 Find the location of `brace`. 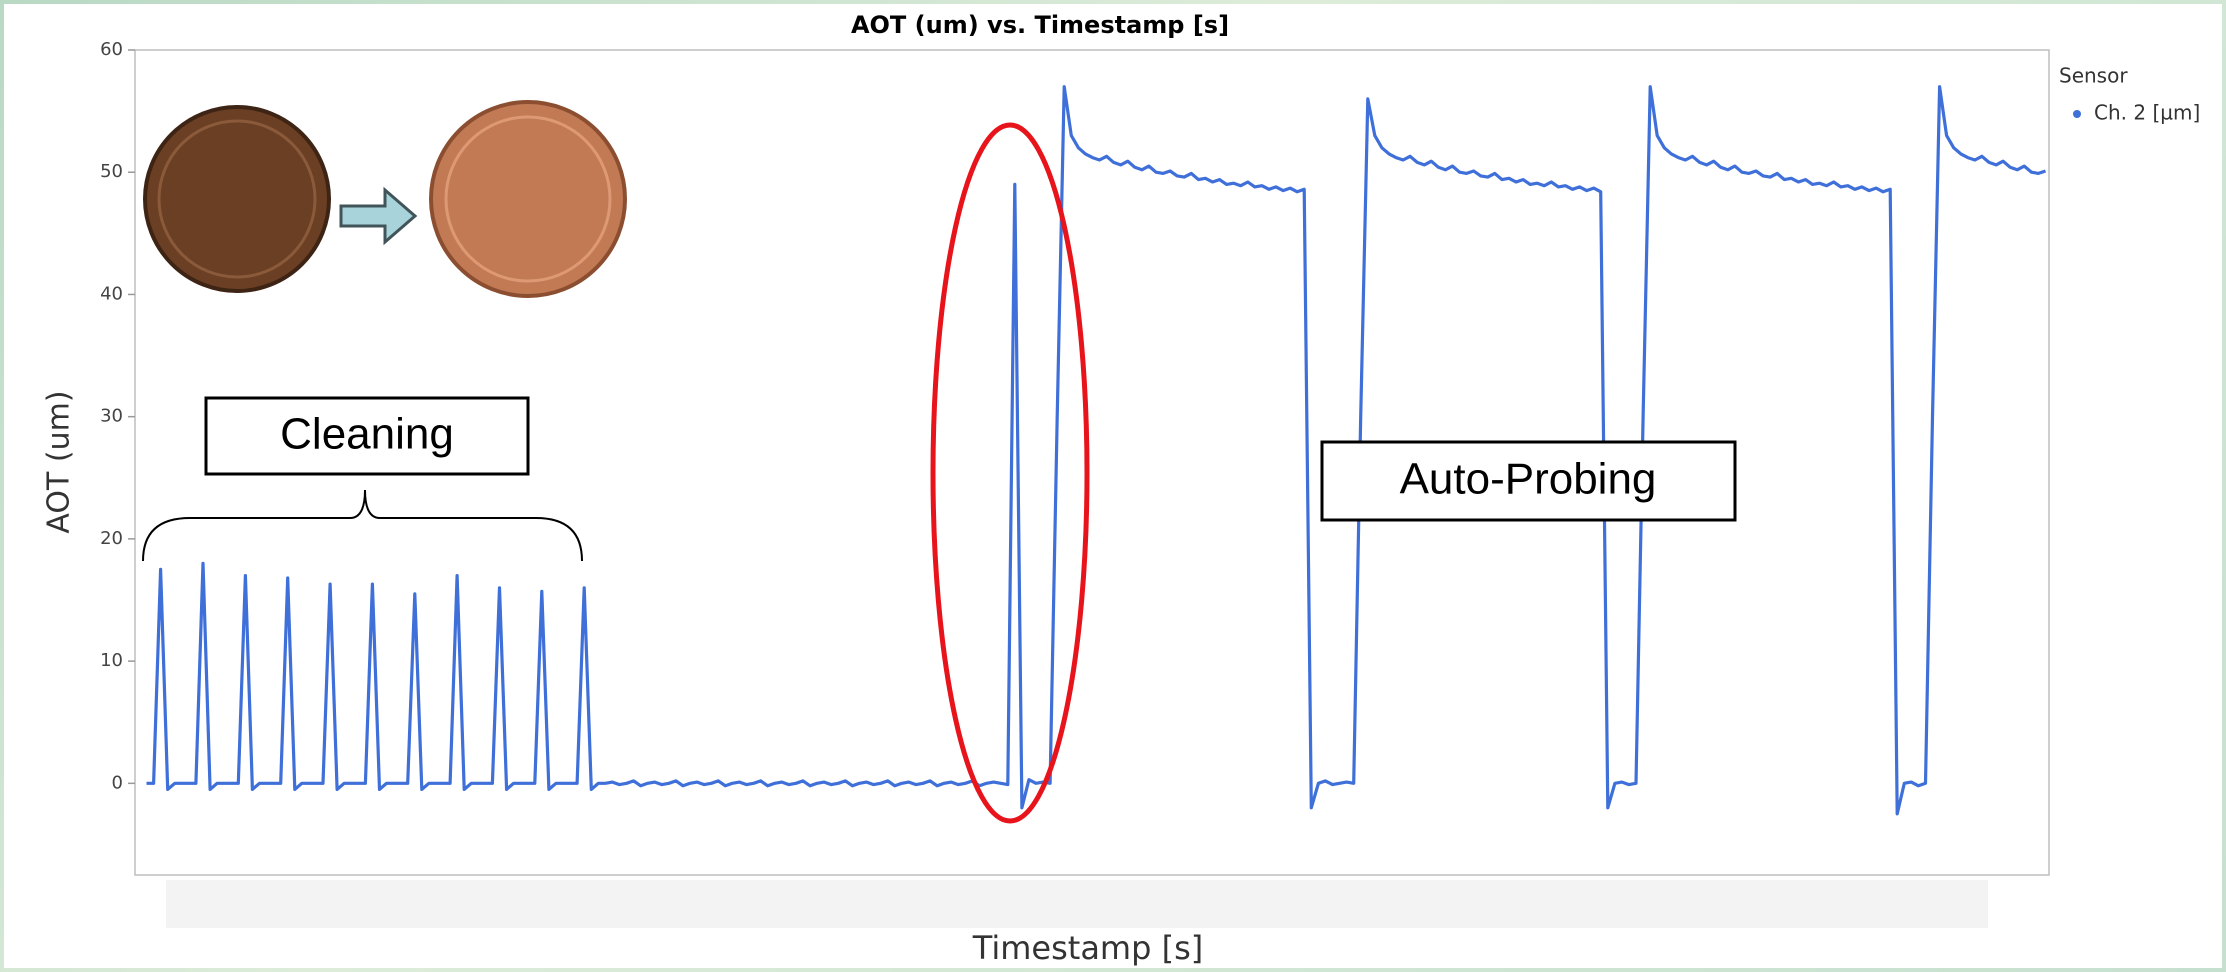

brace is located at coordinates (362, 525).